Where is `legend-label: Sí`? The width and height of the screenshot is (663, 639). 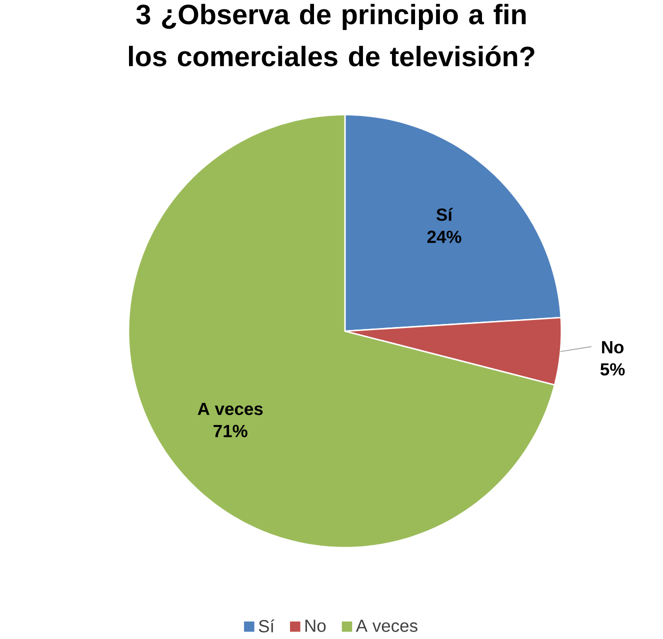
legend-label: Sí is located at coordinates (266, 626).